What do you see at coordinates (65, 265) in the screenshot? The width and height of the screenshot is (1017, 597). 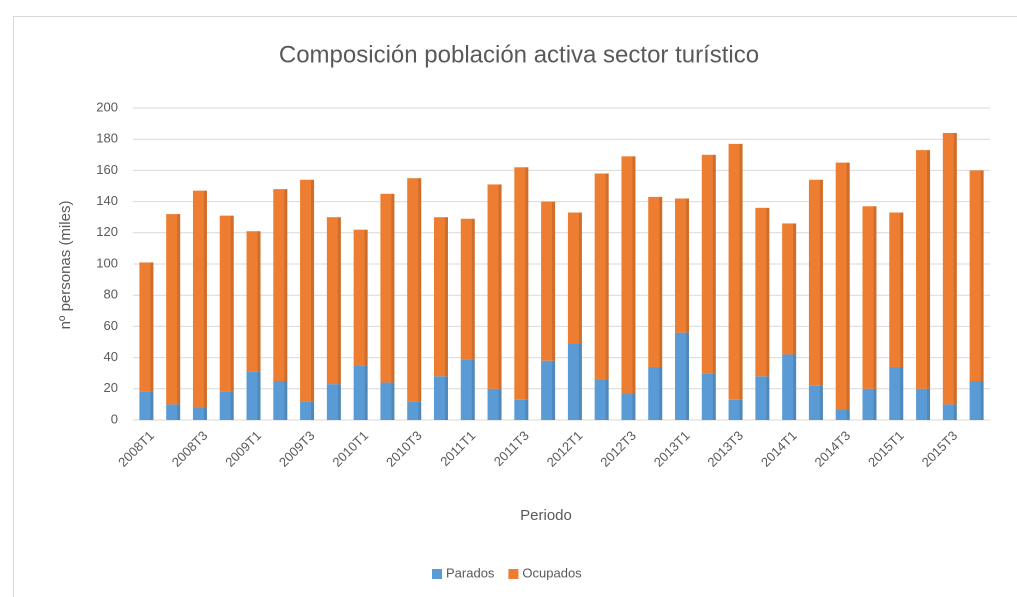 I see `y-axis-title: nº personas (miles)` at bounding box center [65, 265].